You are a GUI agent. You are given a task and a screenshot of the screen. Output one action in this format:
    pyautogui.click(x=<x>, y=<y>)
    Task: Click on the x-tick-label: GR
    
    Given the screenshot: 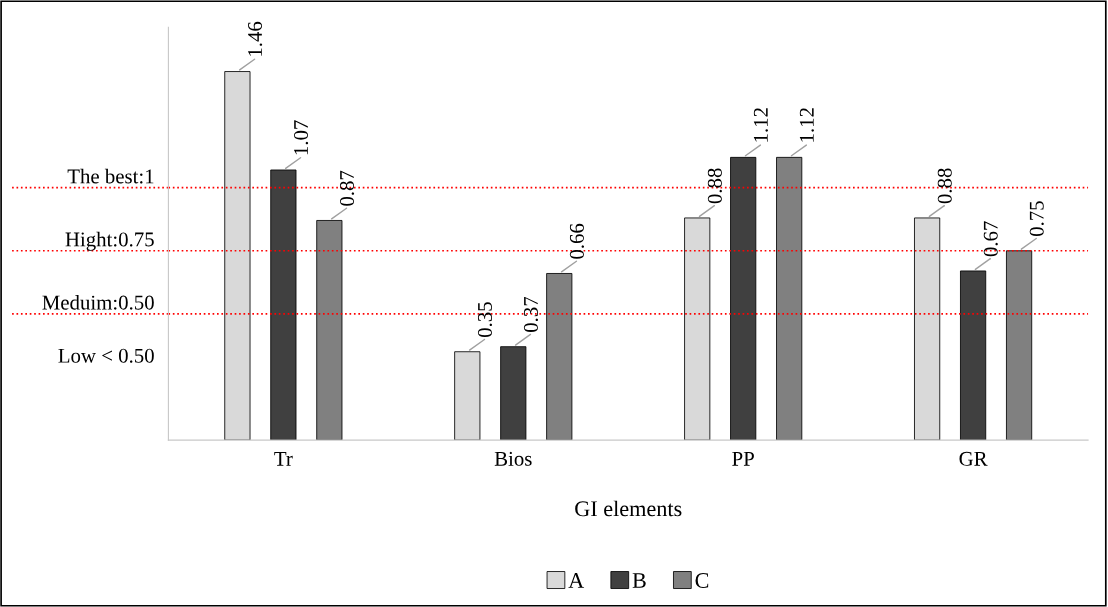 What is the action you would take?
    pyautogui.click(x=973, y=458)
    